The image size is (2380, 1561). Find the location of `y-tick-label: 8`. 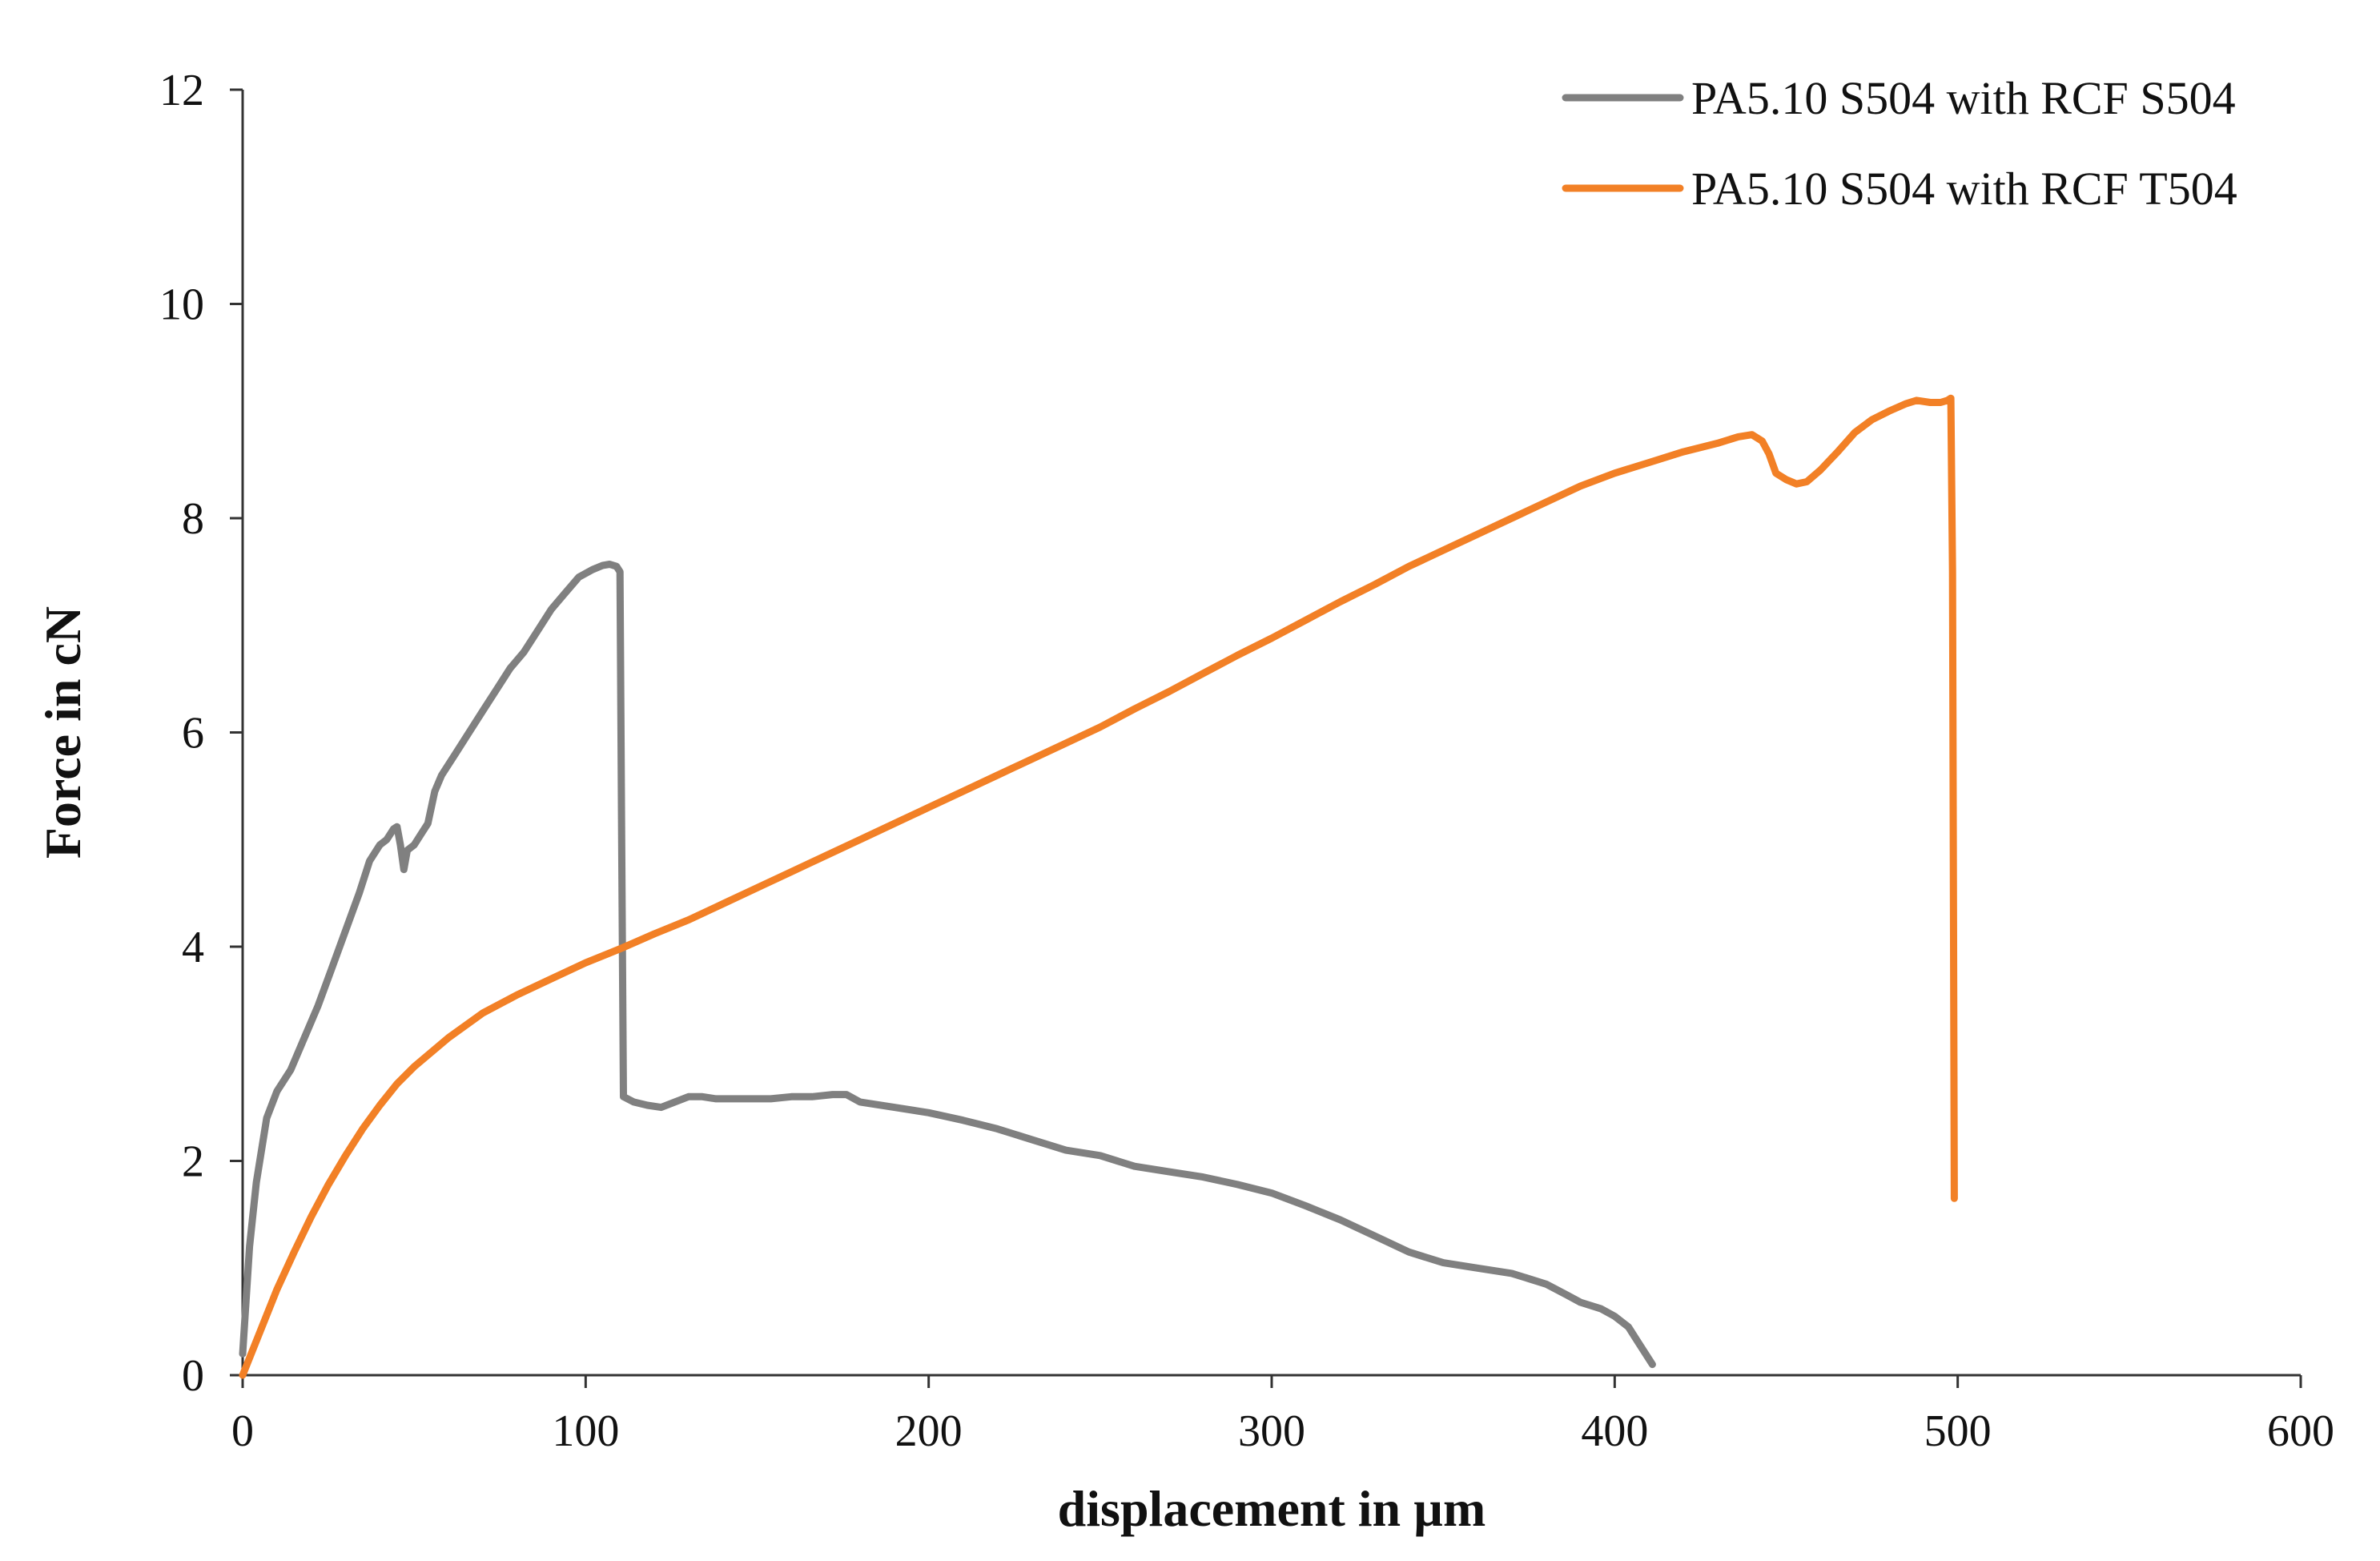

y-tick-label: 8 is located at coordinates (193, 519).